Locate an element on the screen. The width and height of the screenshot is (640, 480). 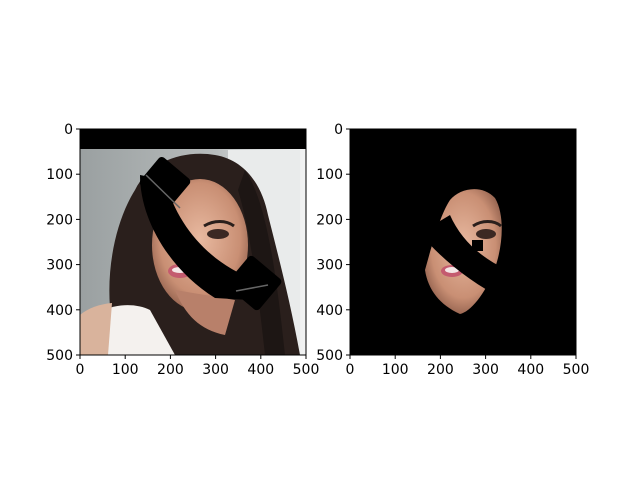
left-x-tick-label: 300 is located at coordinates (215, 370).